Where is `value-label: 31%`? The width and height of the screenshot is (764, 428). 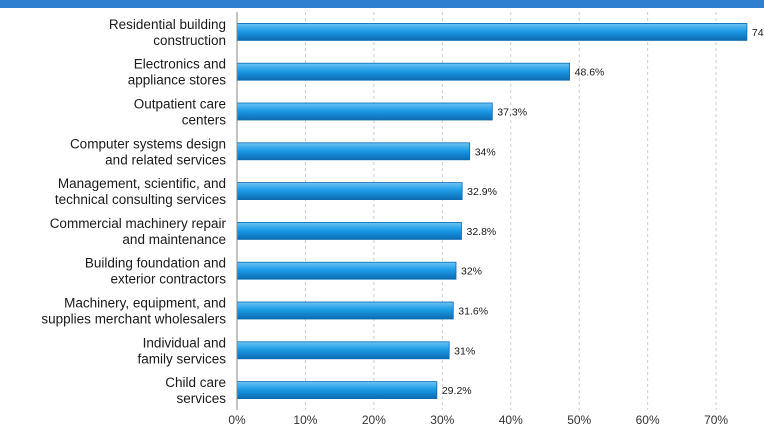 value-label: 31% is located at coordinates (464, 351).